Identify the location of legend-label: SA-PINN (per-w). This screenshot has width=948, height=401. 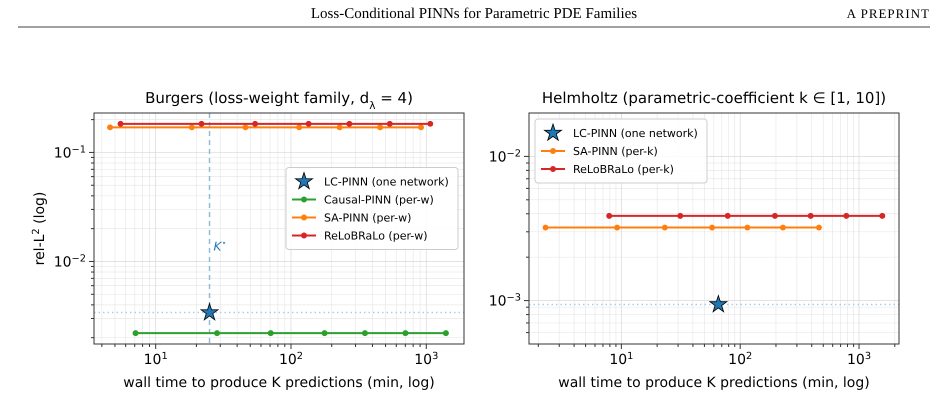
(368, 218).